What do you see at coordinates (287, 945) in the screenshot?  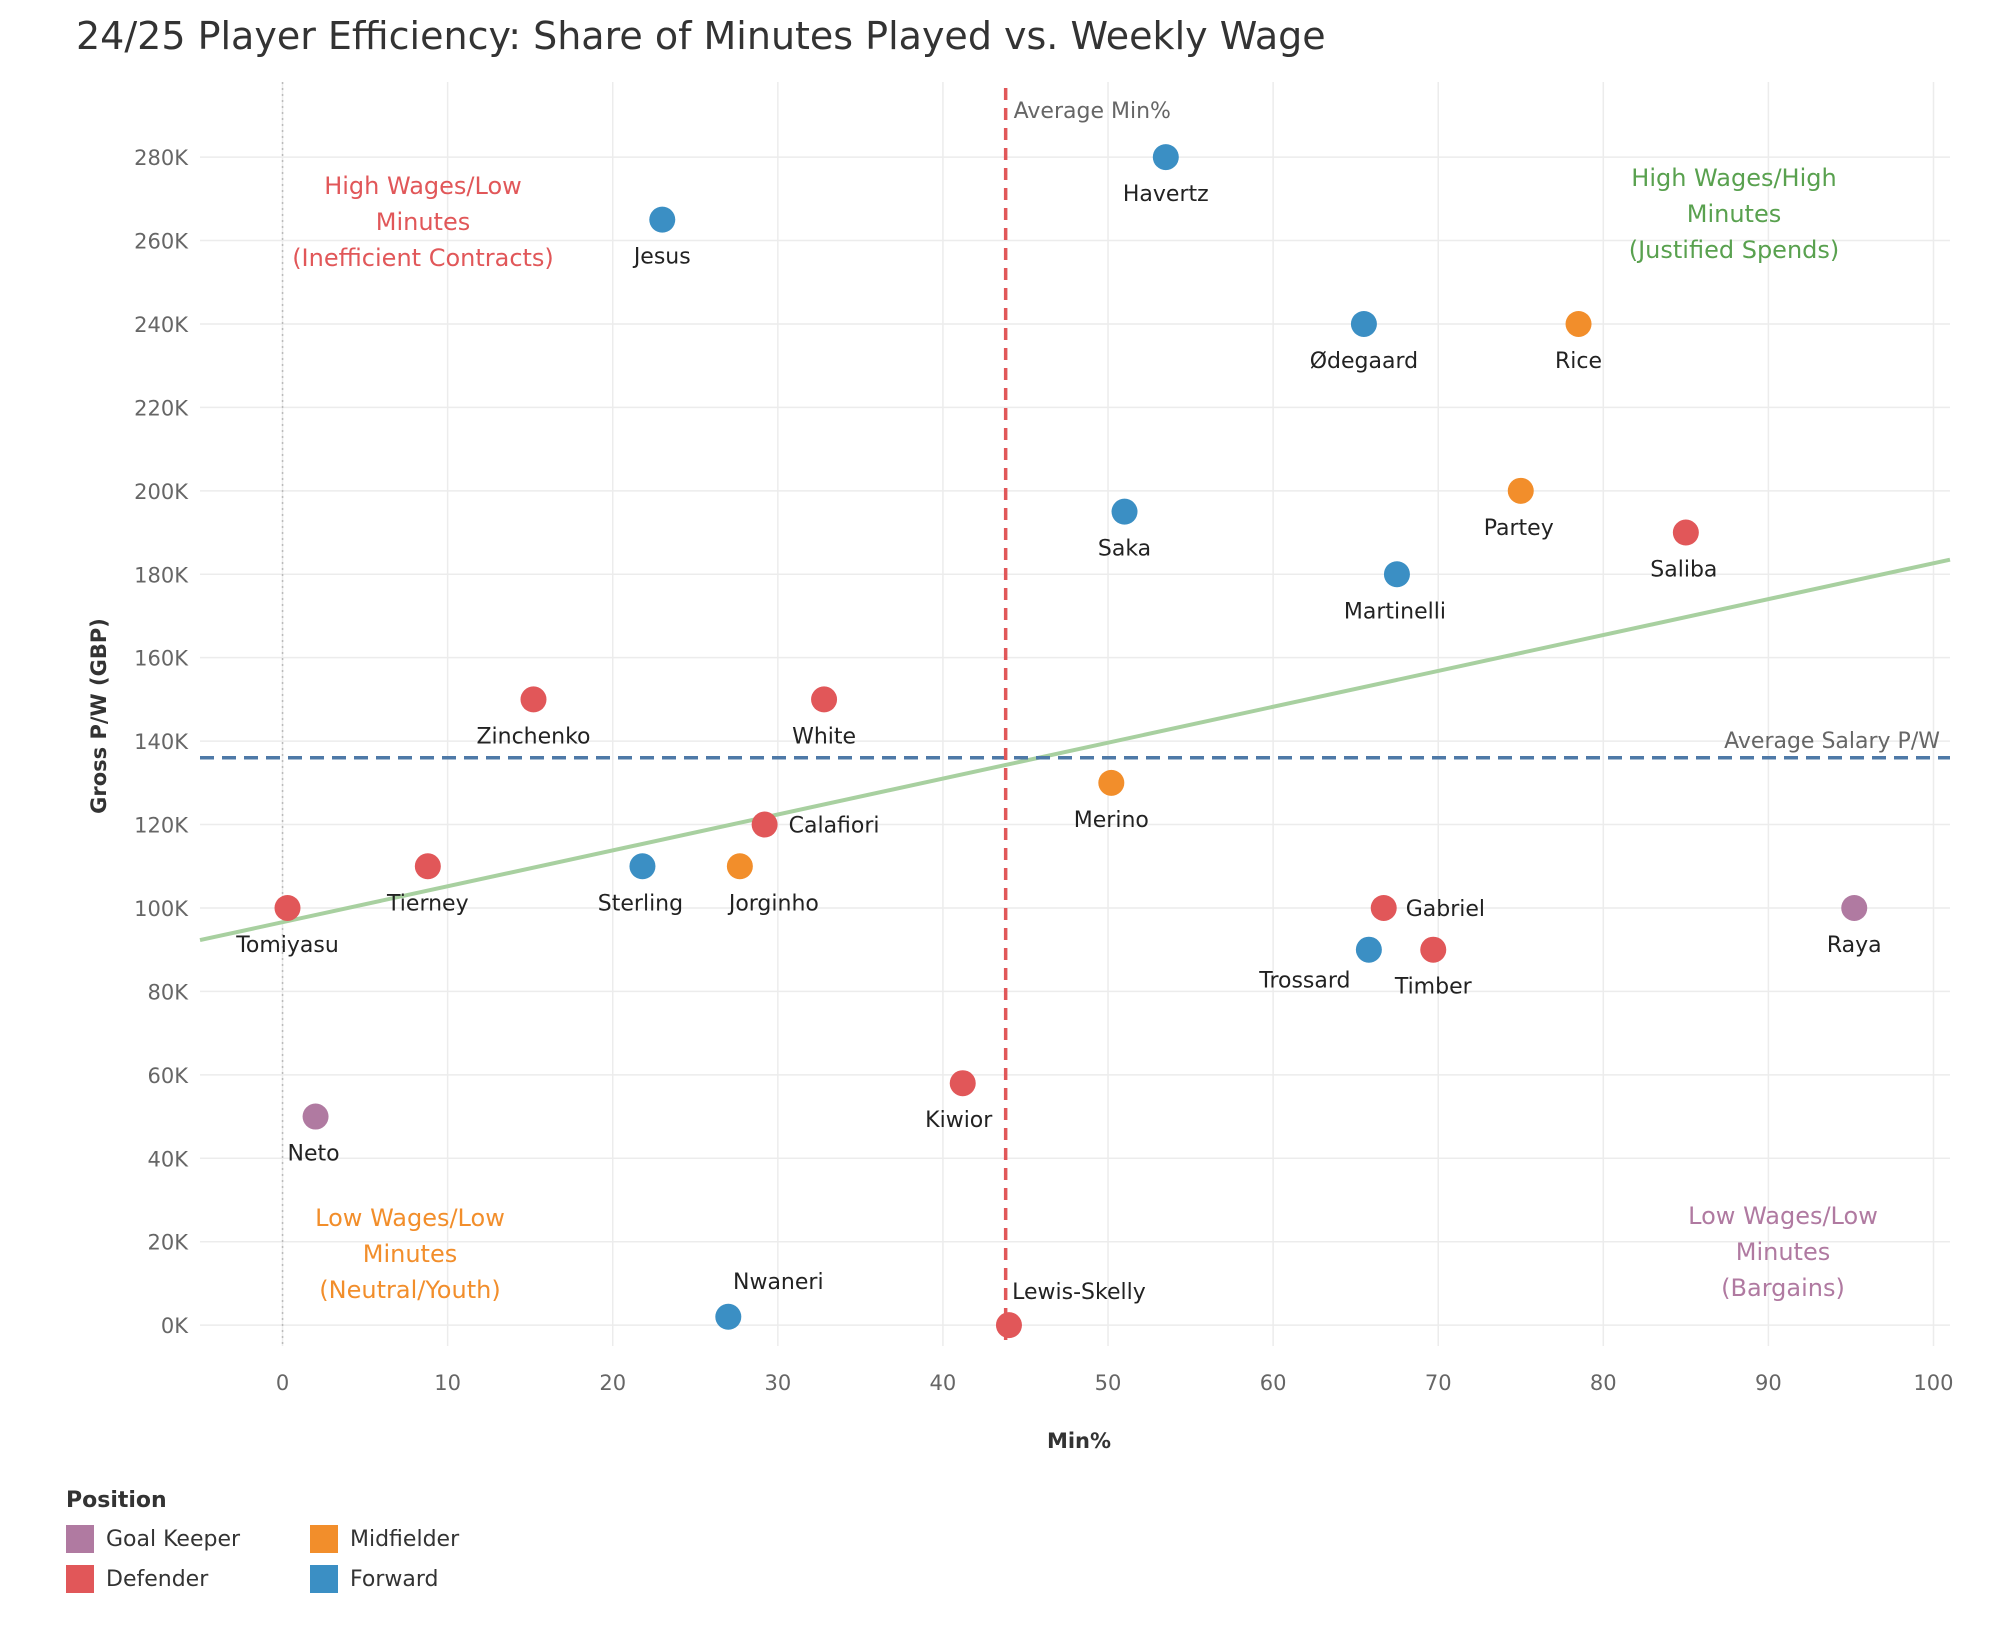 I see `point-label: Tomiyasu` at bounding box center [287, 945].